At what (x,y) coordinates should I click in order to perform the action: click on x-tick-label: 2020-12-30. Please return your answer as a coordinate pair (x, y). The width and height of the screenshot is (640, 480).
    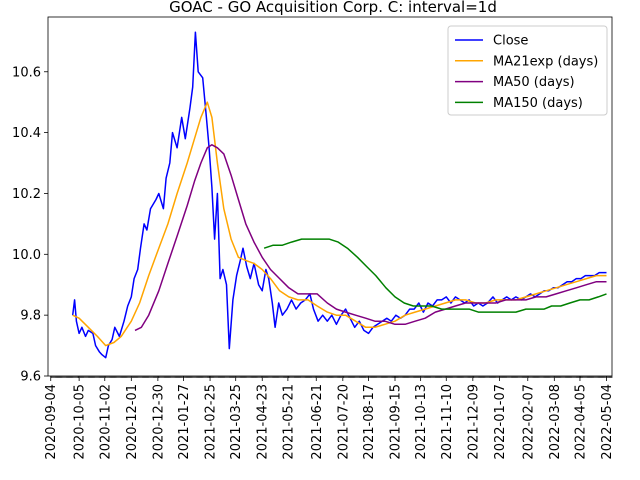
    Looking at the image, I should click on (158, 422).